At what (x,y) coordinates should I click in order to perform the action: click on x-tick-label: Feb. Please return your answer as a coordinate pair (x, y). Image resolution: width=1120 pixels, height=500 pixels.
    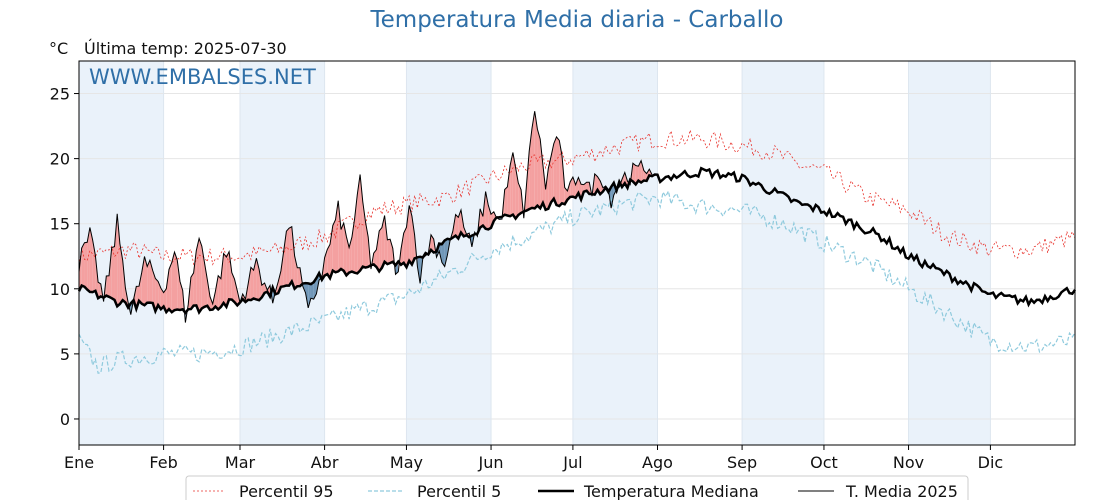
    Looking at the image, I should click on (163, 462).